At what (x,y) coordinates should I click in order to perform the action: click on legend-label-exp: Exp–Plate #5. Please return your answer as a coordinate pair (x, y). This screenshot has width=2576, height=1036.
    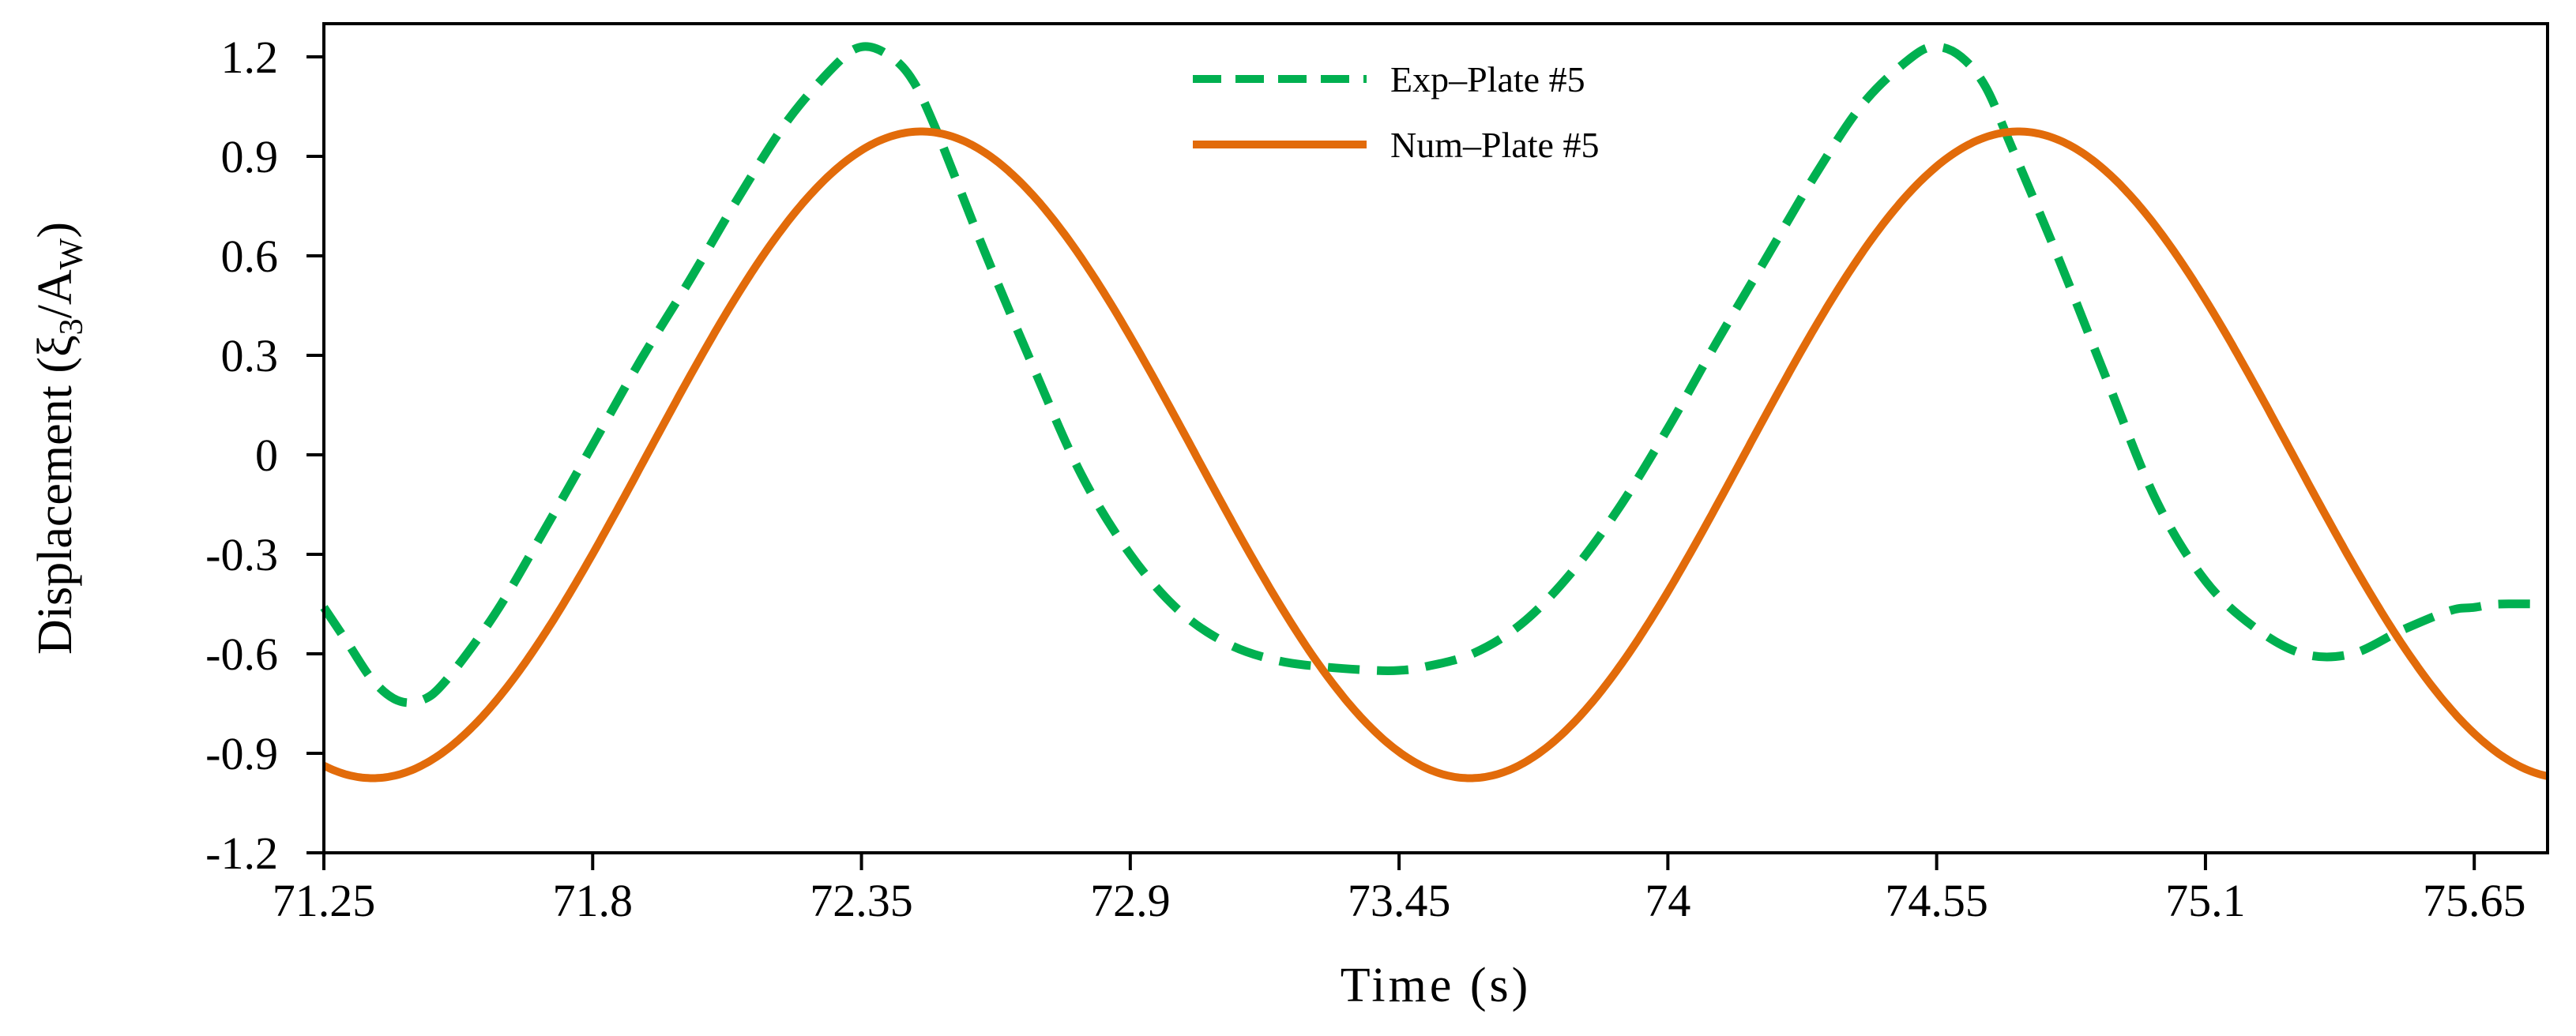
    Looking at the image, I should click on (1487, 79).